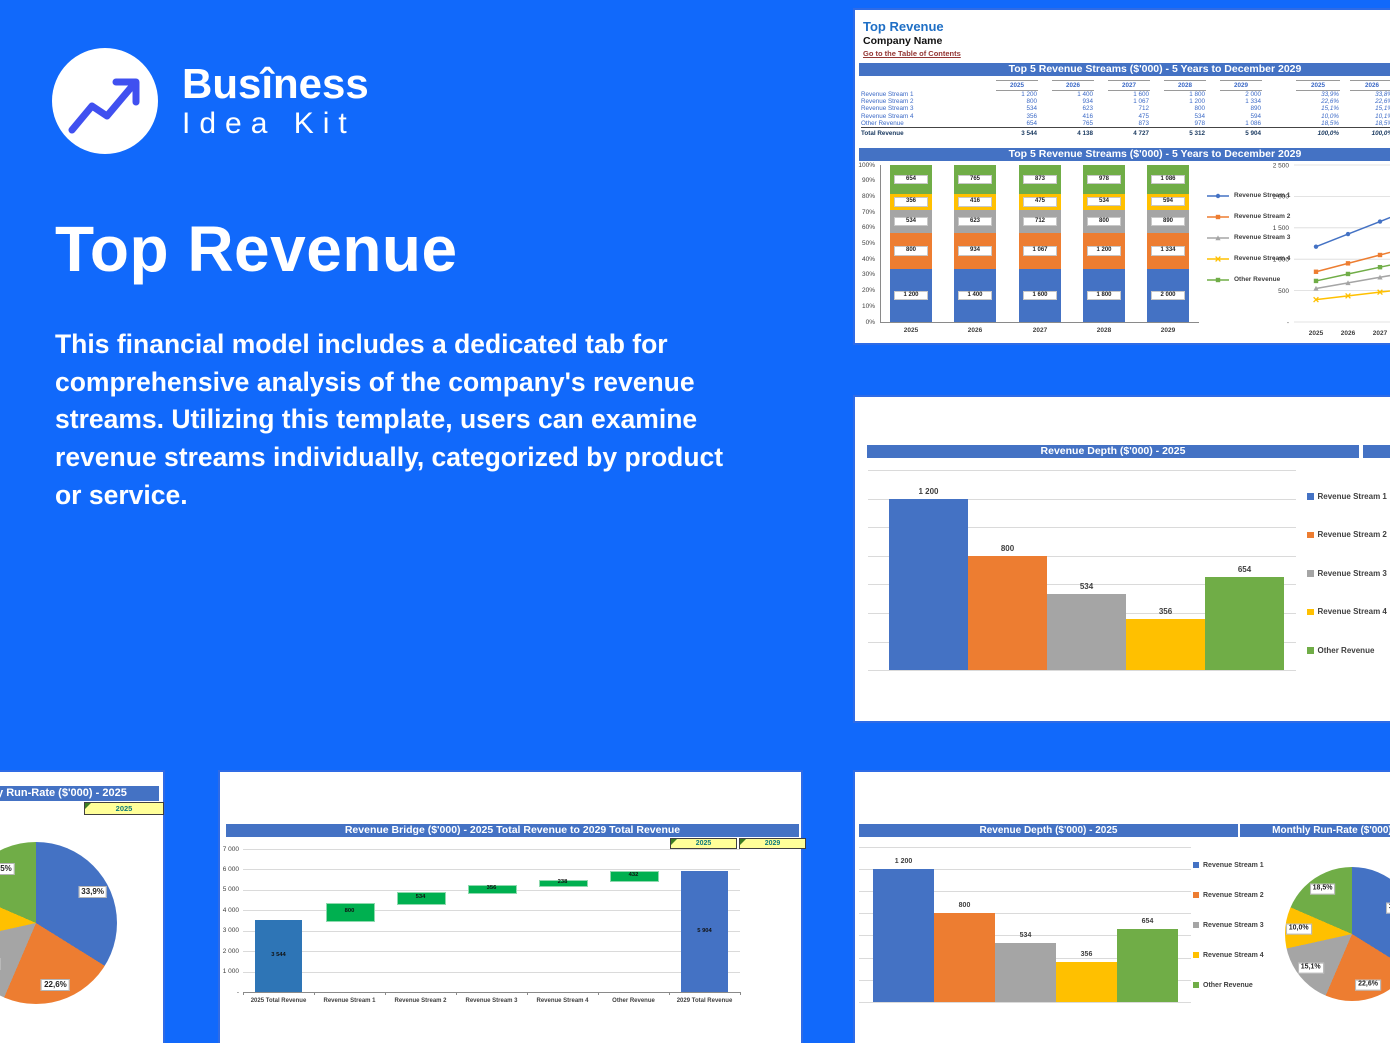 The width and height of the screenshot is (1390, 1043). What do you see at coordinates (1040, 221) in the screenshot?
I see `segment-label: 712` at bounding box center [1040, 221].